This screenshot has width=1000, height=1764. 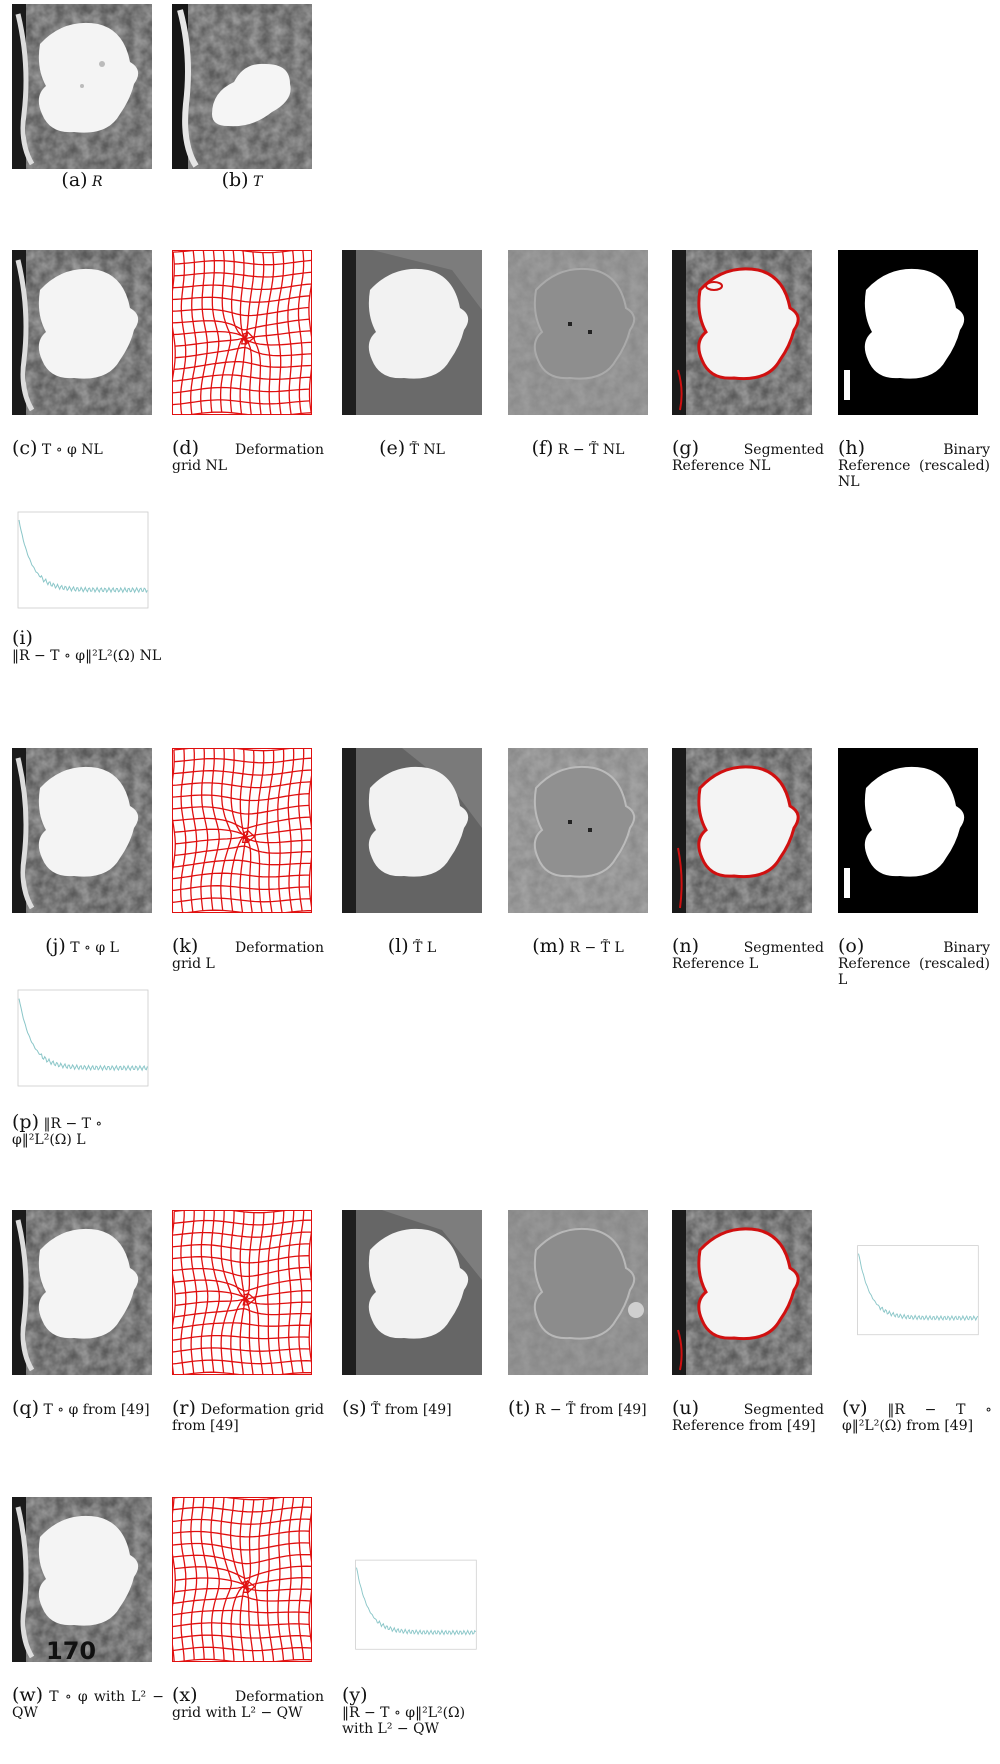 What do you see at coordinates (914, 464) in the screenshot?
I see `caption-h: (h) Binary Reference (rescaled) NL` at bounding box center [914, 464].